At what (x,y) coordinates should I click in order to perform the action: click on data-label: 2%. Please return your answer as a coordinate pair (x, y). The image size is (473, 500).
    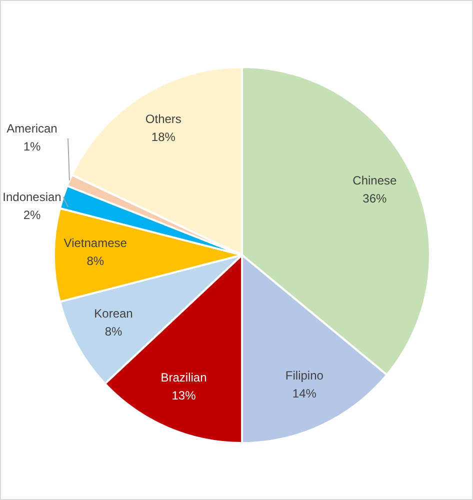
    Looking at the image, I should click on (32, 215).